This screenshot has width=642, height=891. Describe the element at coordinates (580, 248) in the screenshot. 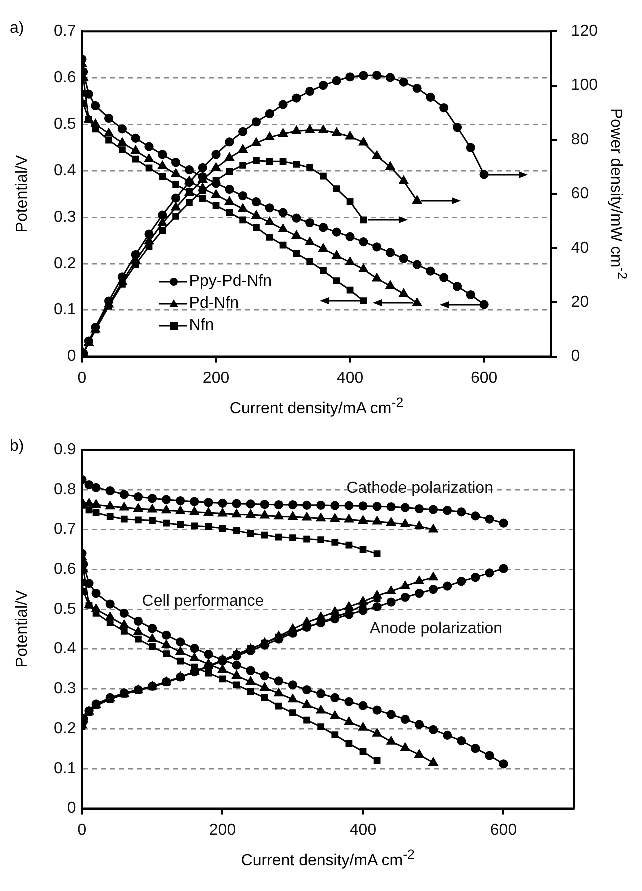

I see `y2-tick-label: 40` at that location.